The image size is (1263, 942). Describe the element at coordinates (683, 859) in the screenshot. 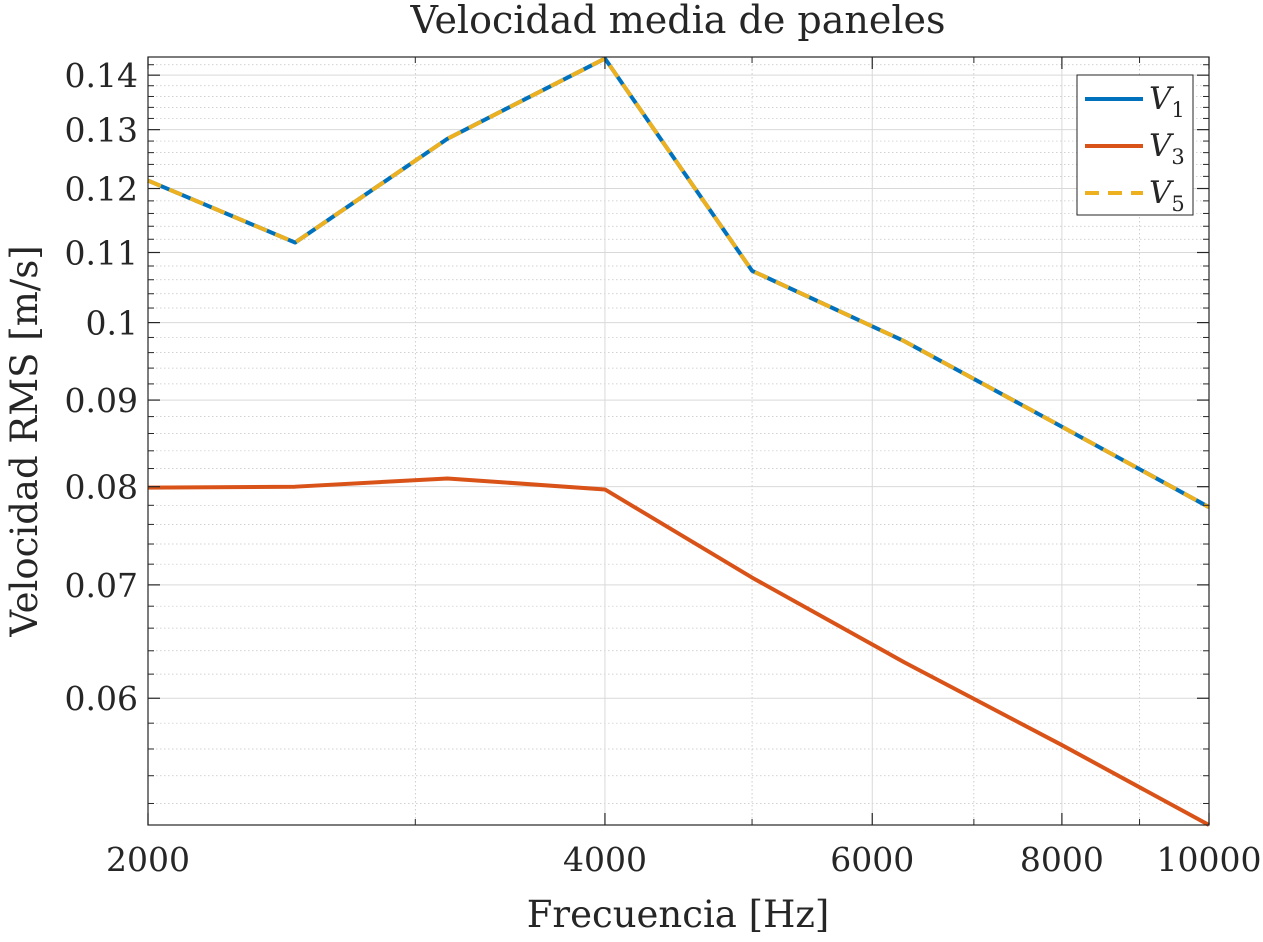

I see `x-tick-labels: 2000 4000 6000 8000 10000` at that location.